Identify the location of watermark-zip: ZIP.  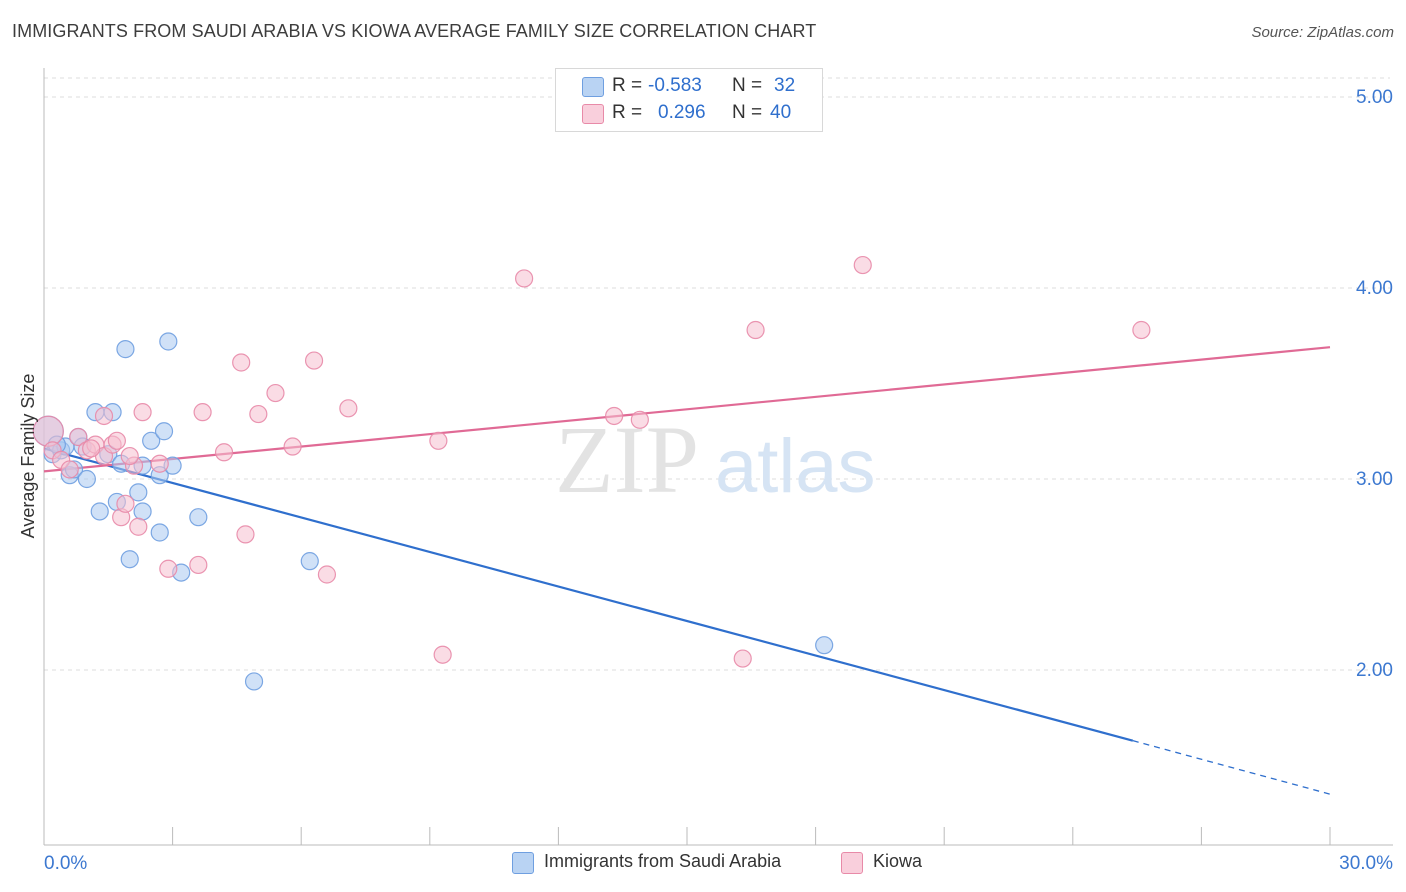
(627, 459).